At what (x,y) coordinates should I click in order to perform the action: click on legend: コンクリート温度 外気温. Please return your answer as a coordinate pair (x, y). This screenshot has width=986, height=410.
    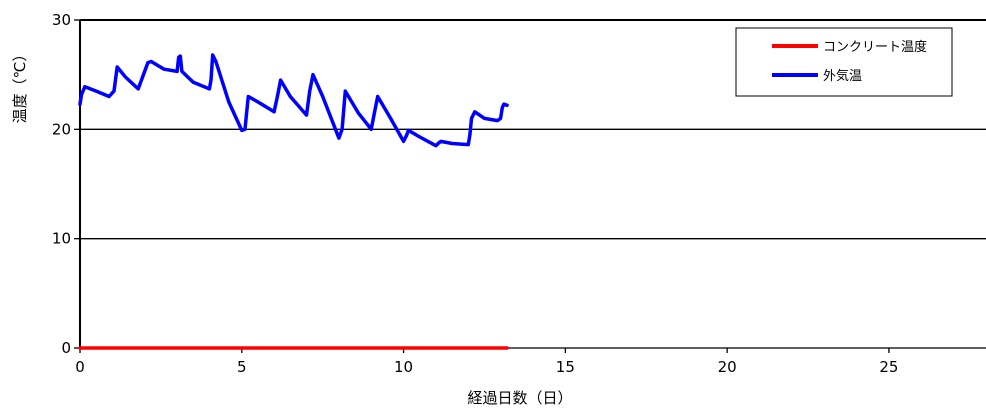
    Looking at the image, I should click on (844, 62).